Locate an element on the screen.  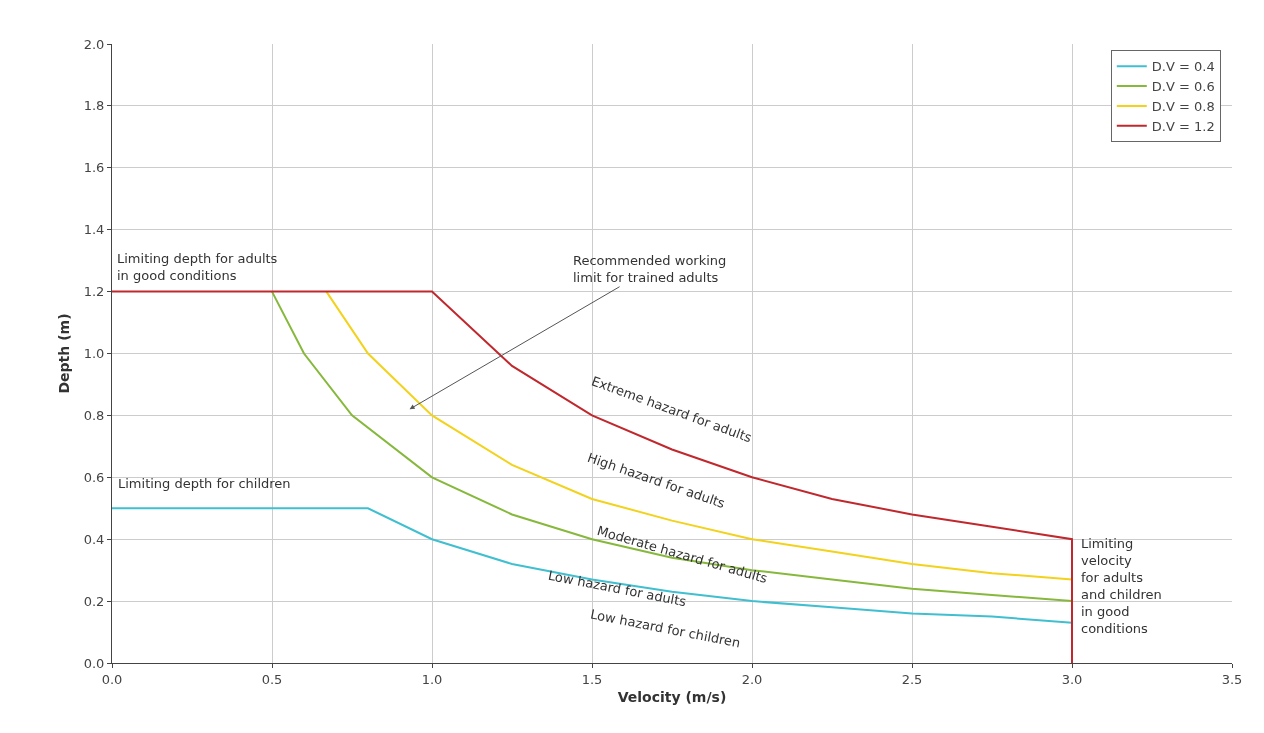
y-tick-label: 2.0 is located at coordinates (94, 44).